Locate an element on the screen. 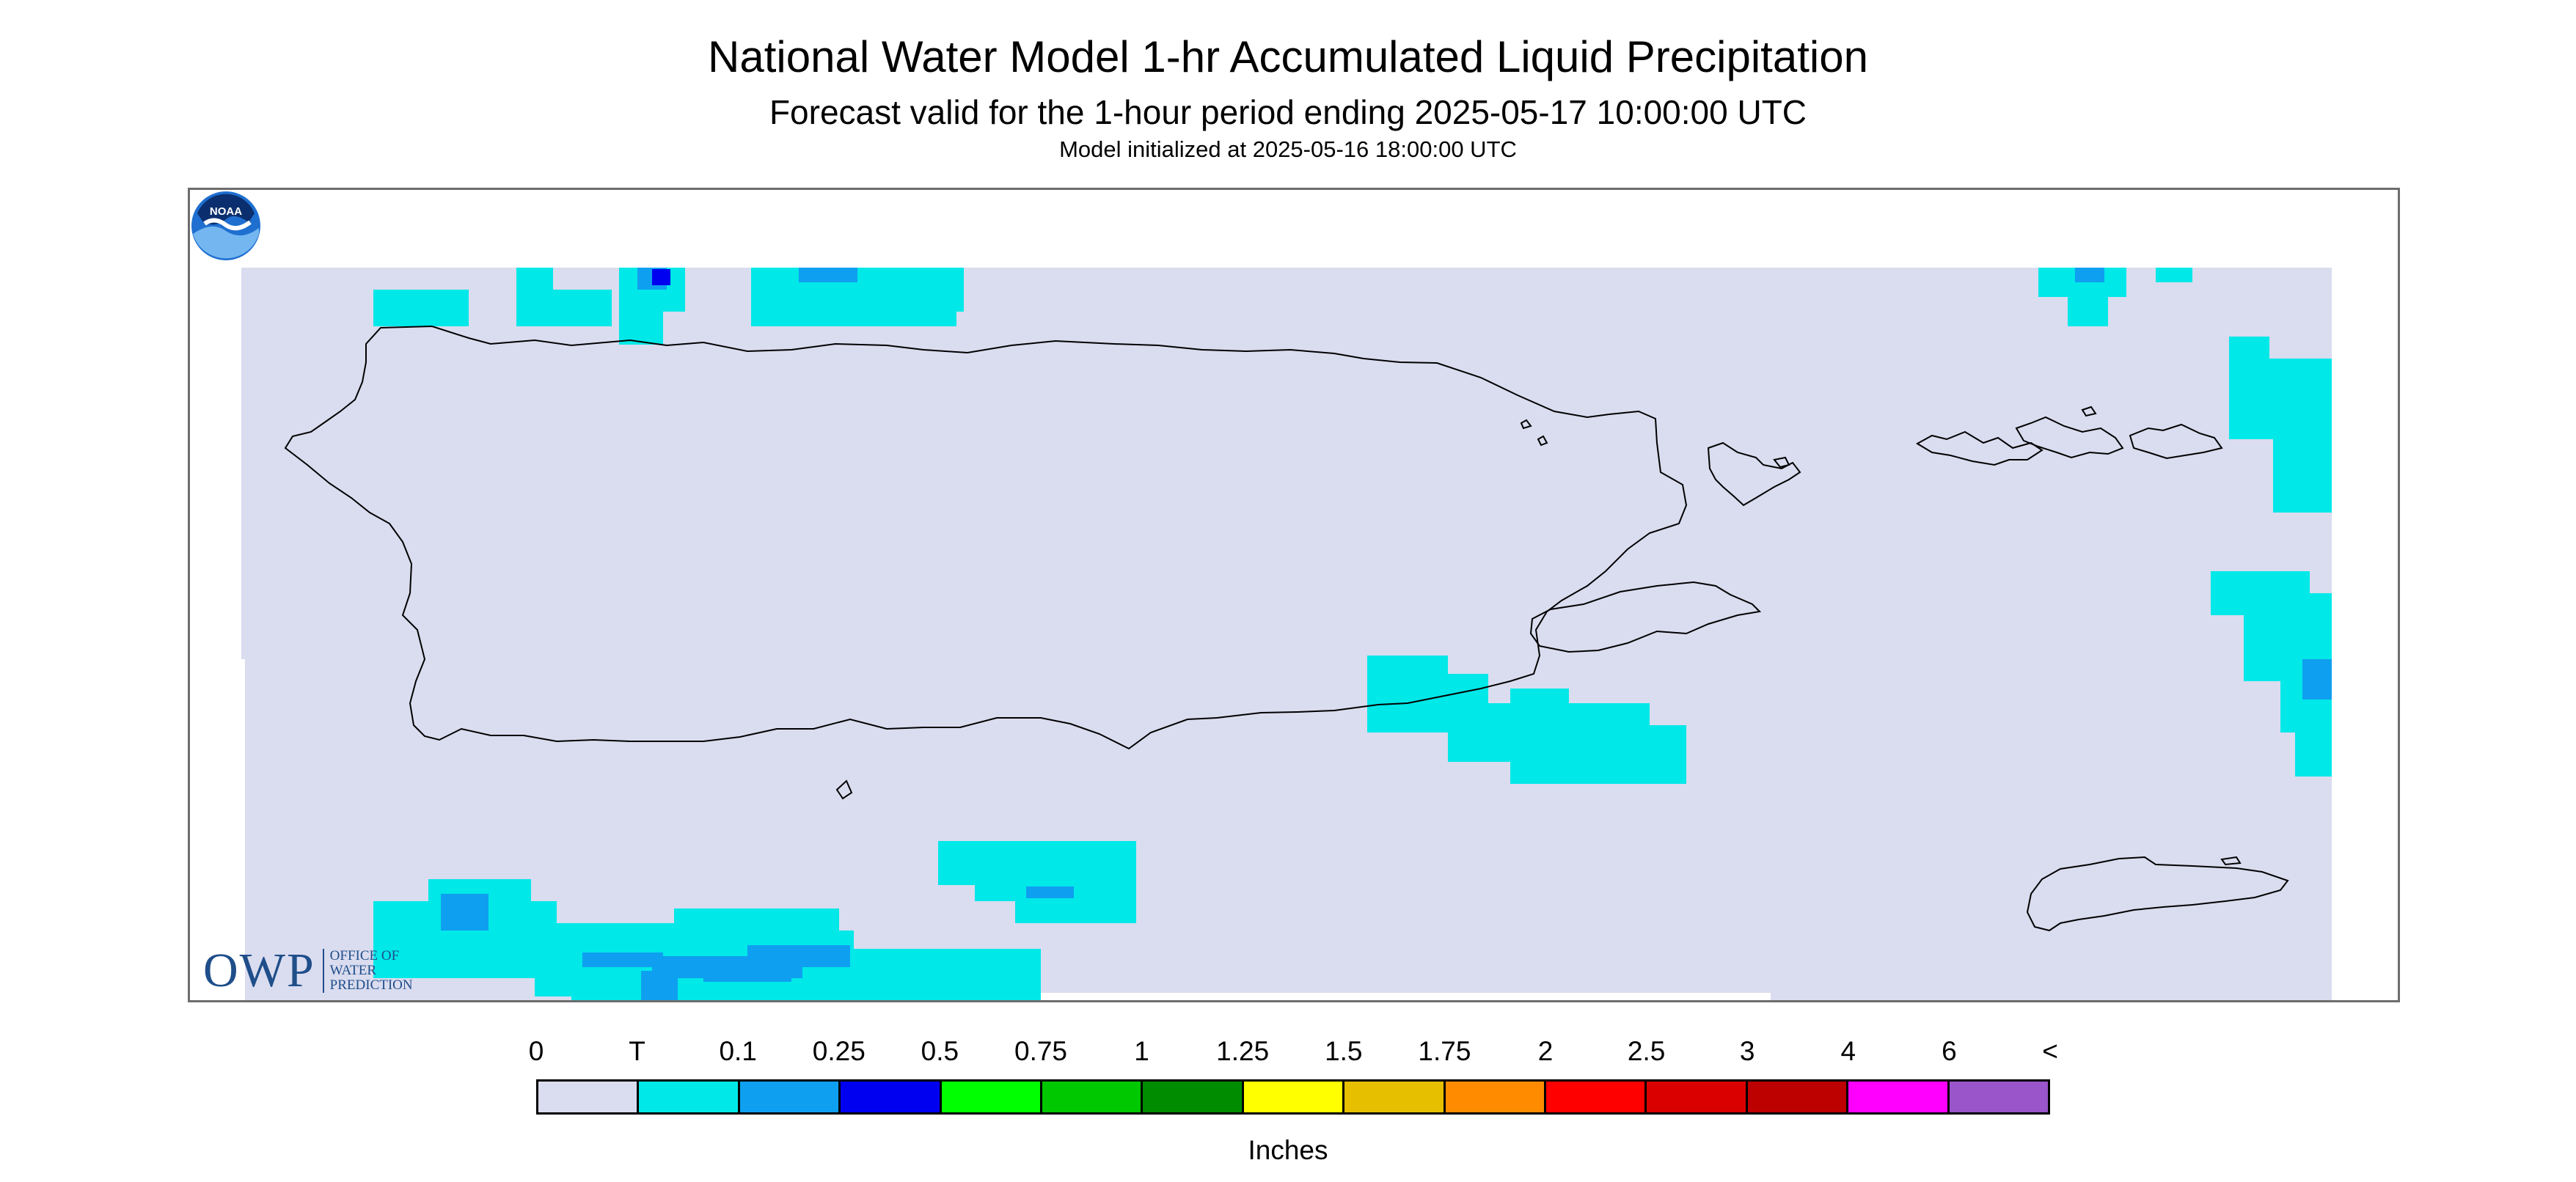 Image resolution: width=2576 pixels, height=1182 pixels. desecheo-coast is located at coordinates (1526, 424).